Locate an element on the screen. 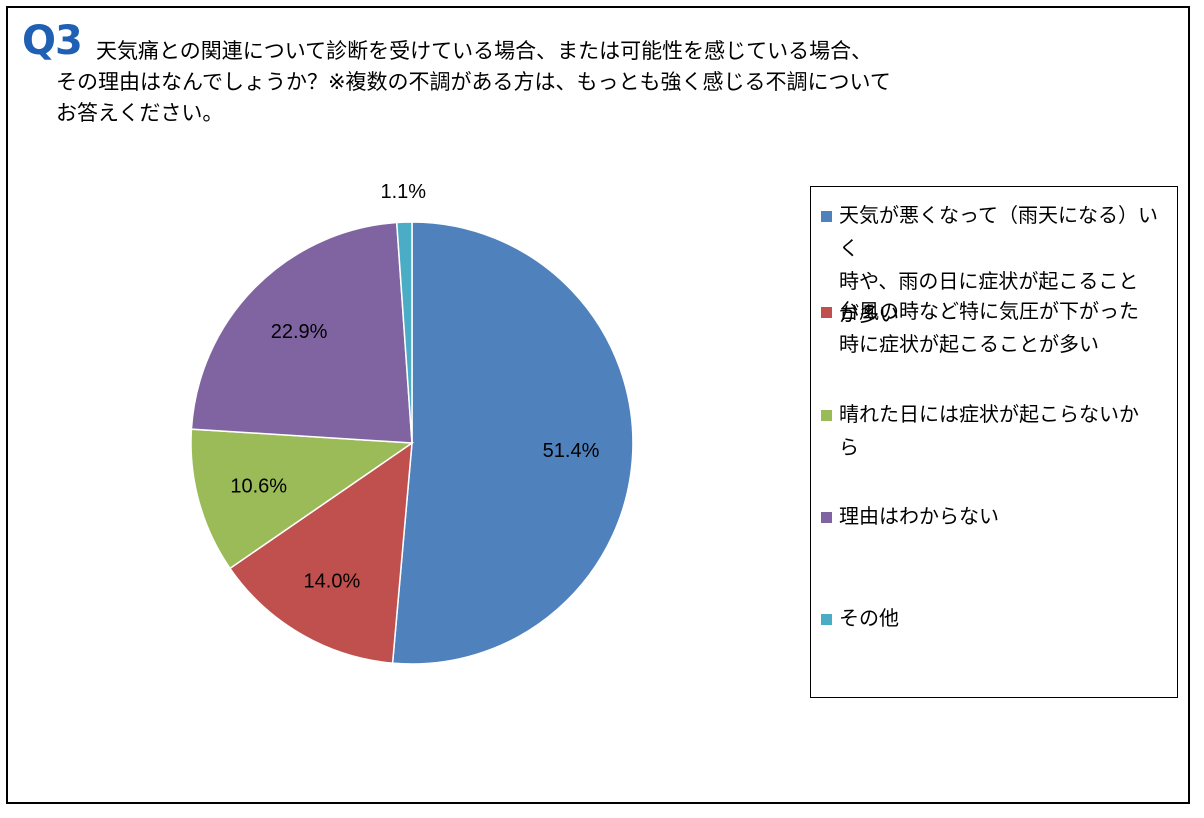 The width and height of the screenshot is (1204, 818). slice-typhoon is located at coordinates (320, 552).